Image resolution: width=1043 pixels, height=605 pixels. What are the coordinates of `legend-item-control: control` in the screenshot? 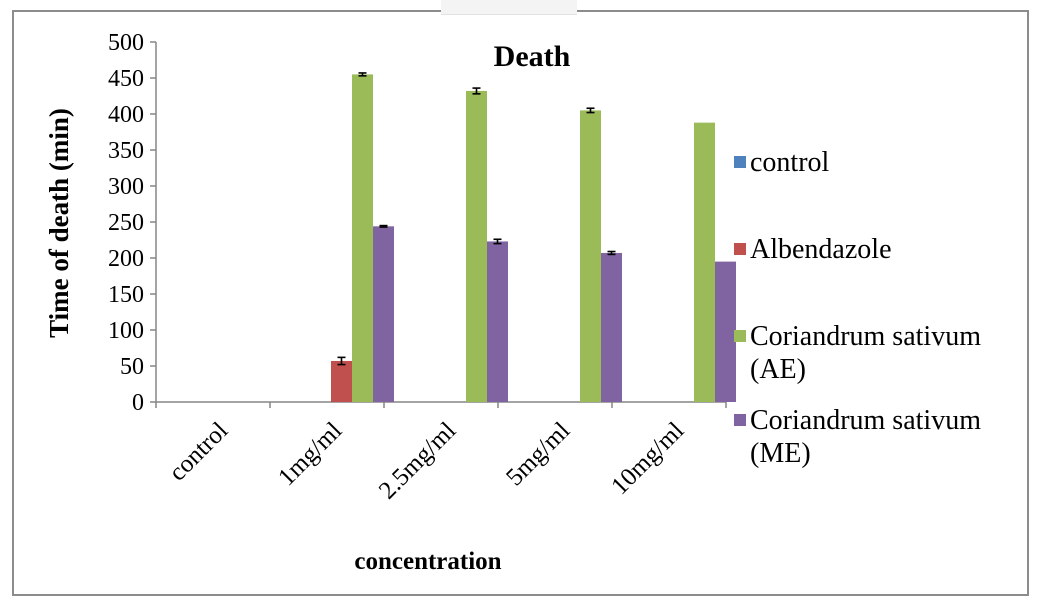 It's located at (877, 162).